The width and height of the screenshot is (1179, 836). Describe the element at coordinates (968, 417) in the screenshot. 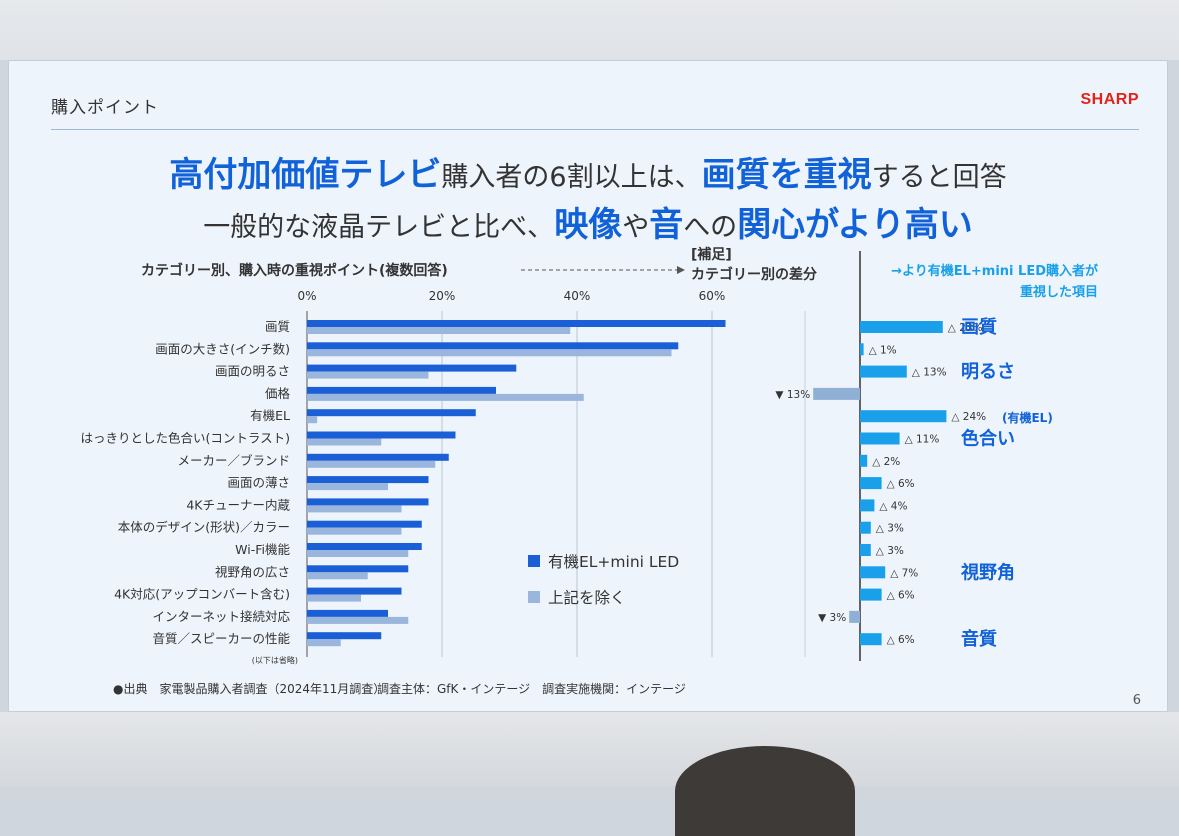

I see `diff-value-label: △ 24%` at that location.